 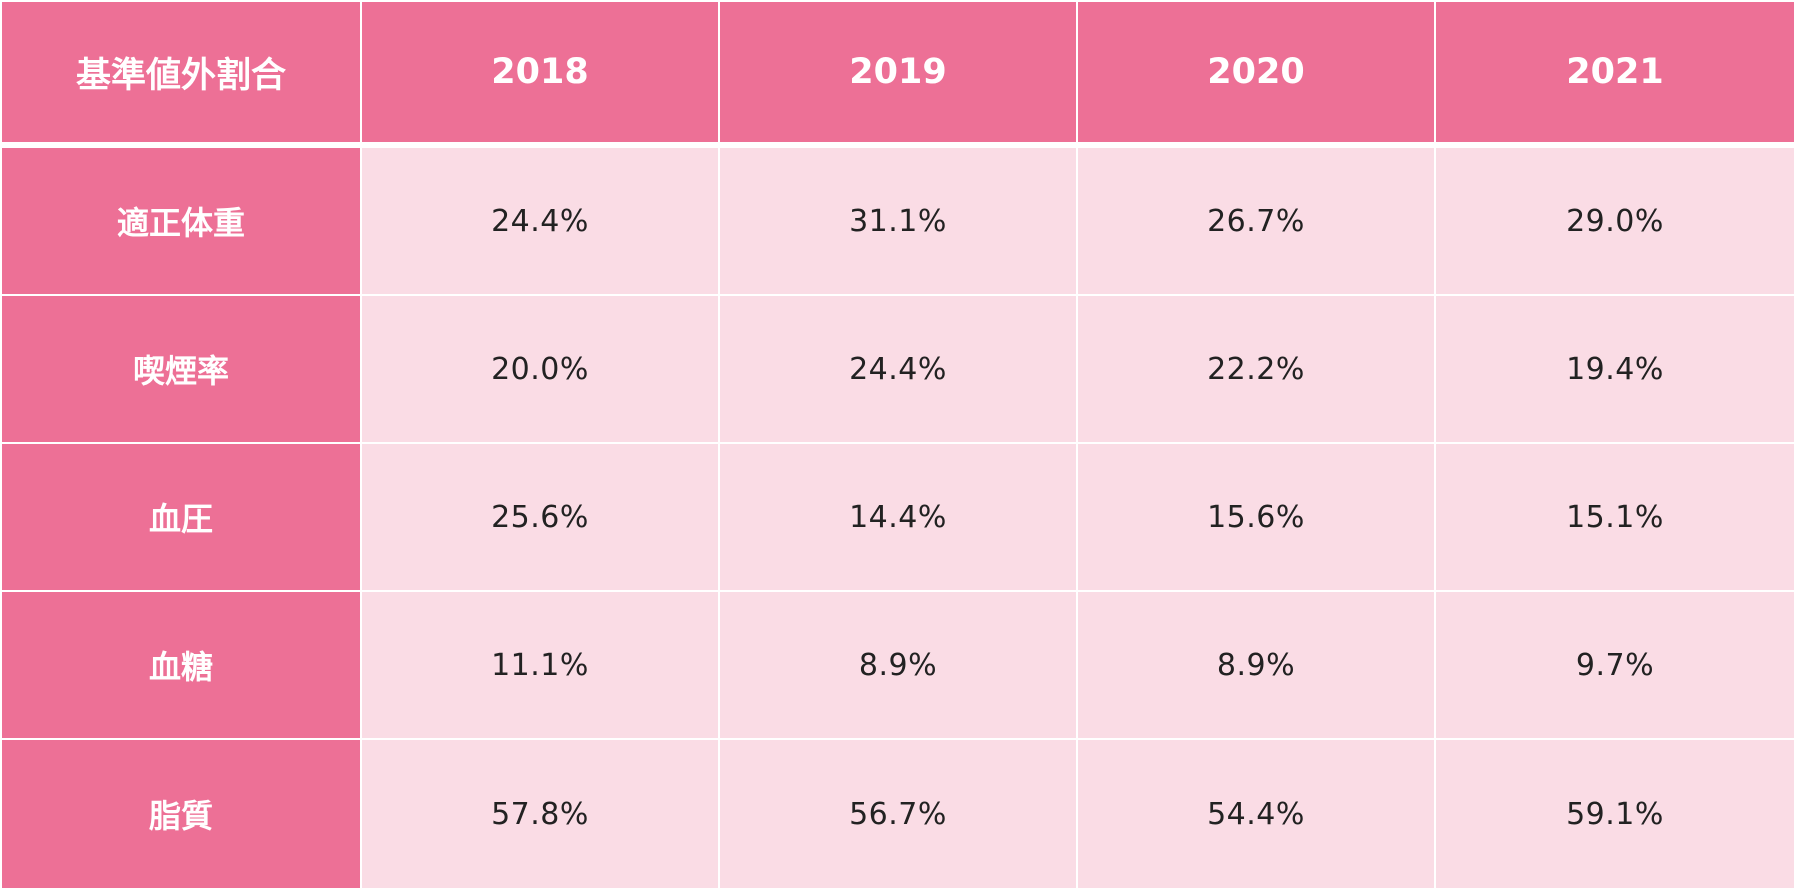 I want to click on table-cell: 31.1%, so click(x=899, y=222).